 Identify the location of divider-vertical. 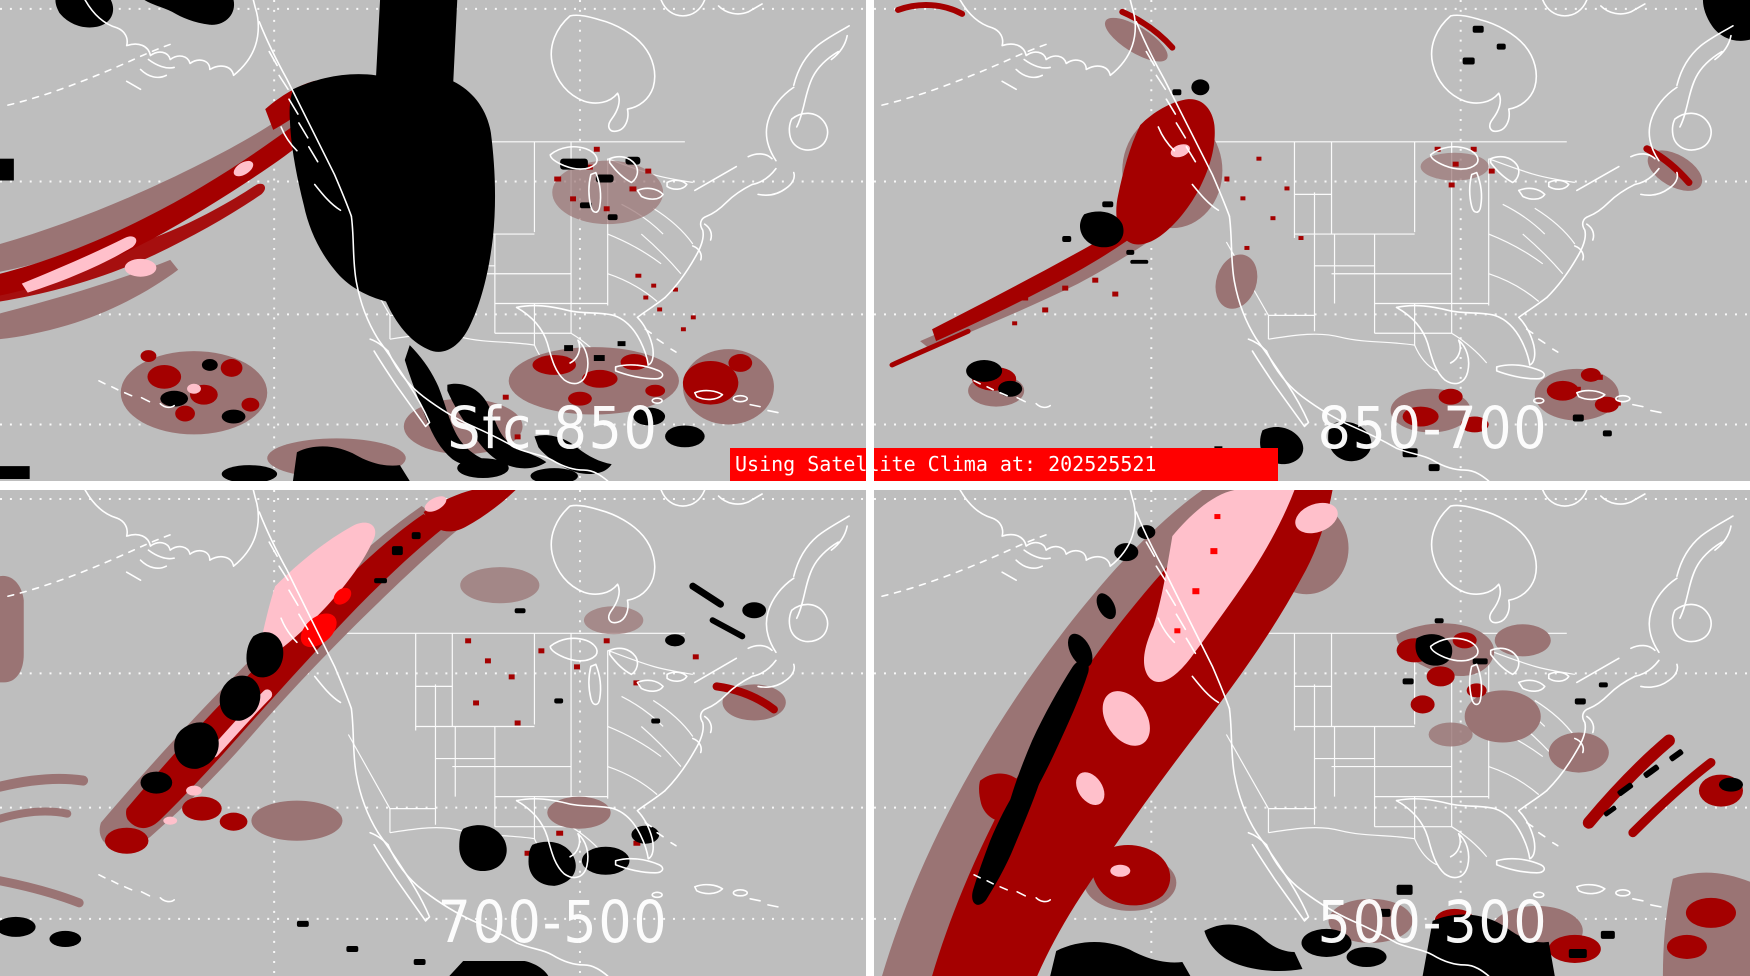
(870, 488).